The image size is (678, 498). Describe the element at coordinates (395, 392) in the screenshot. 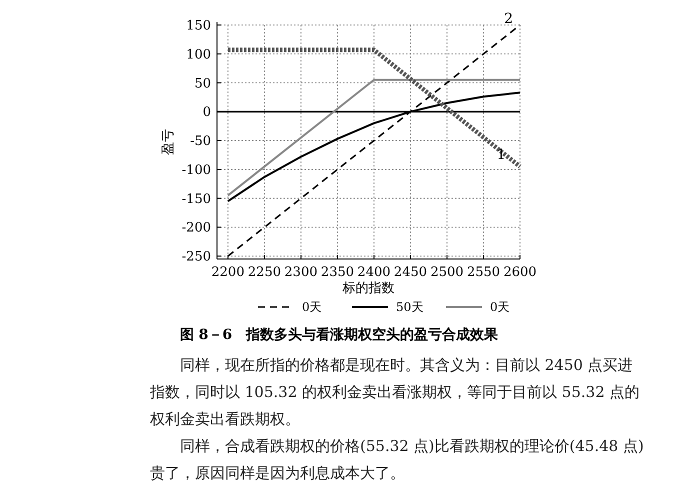

I see `text: 同样，现在所指的价格都是现在时。其含义为：目前以 2450 点买进指数，同时以 105.32 的权利金卖出看涨期权，等同于目前以 55.32 点的权利金卖出看跌期权。` at that location.